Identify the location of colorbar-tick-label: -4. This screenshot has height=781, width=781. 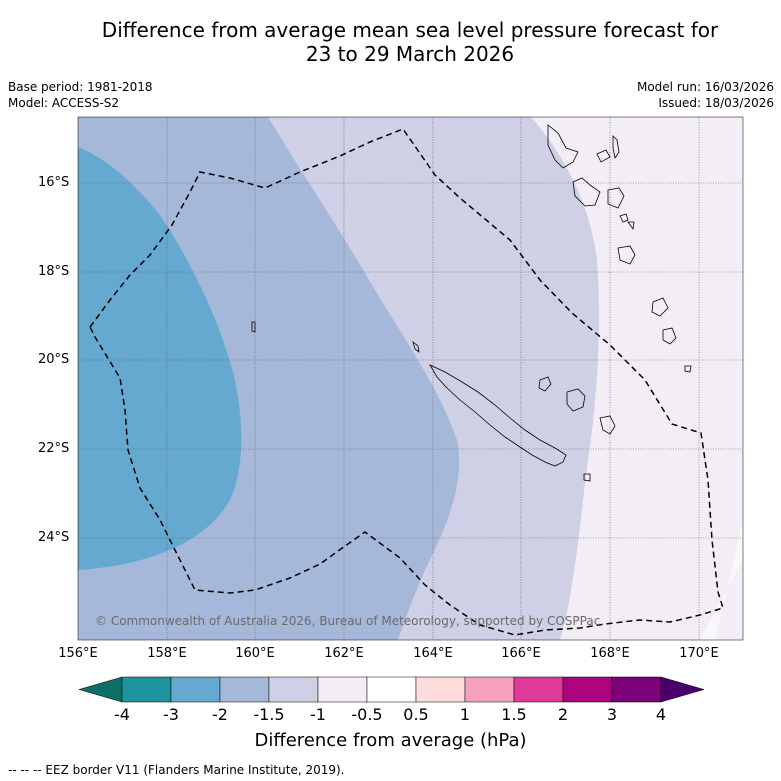
(122, 714).